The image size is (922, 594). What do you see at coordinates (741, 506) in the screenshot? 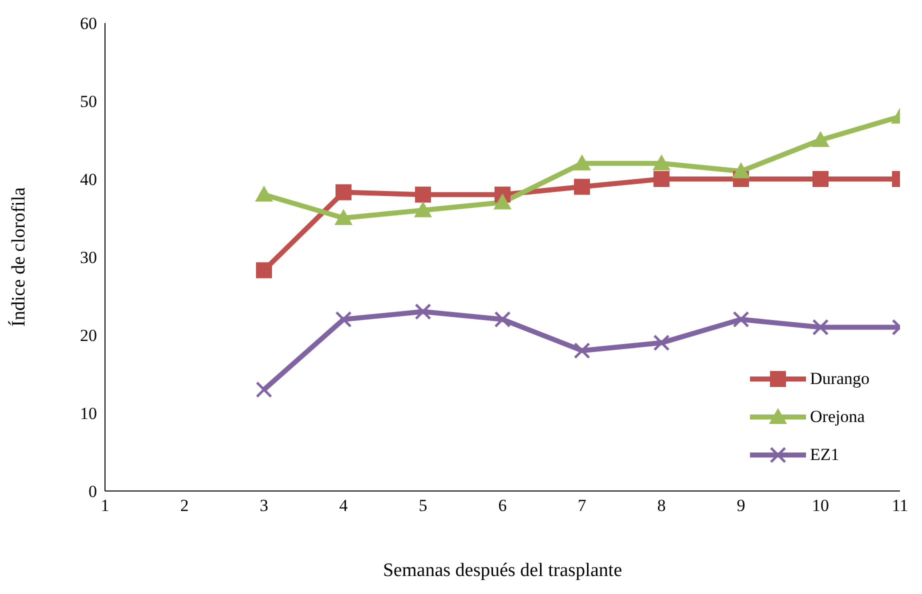
I see `x-tick-label: 9` at bounding box center [741, 506].